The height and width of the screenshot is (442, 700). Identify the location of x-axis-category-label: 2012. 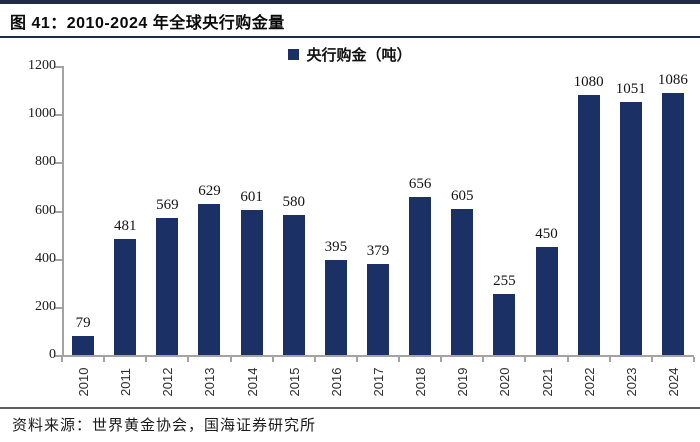
(167, 382).